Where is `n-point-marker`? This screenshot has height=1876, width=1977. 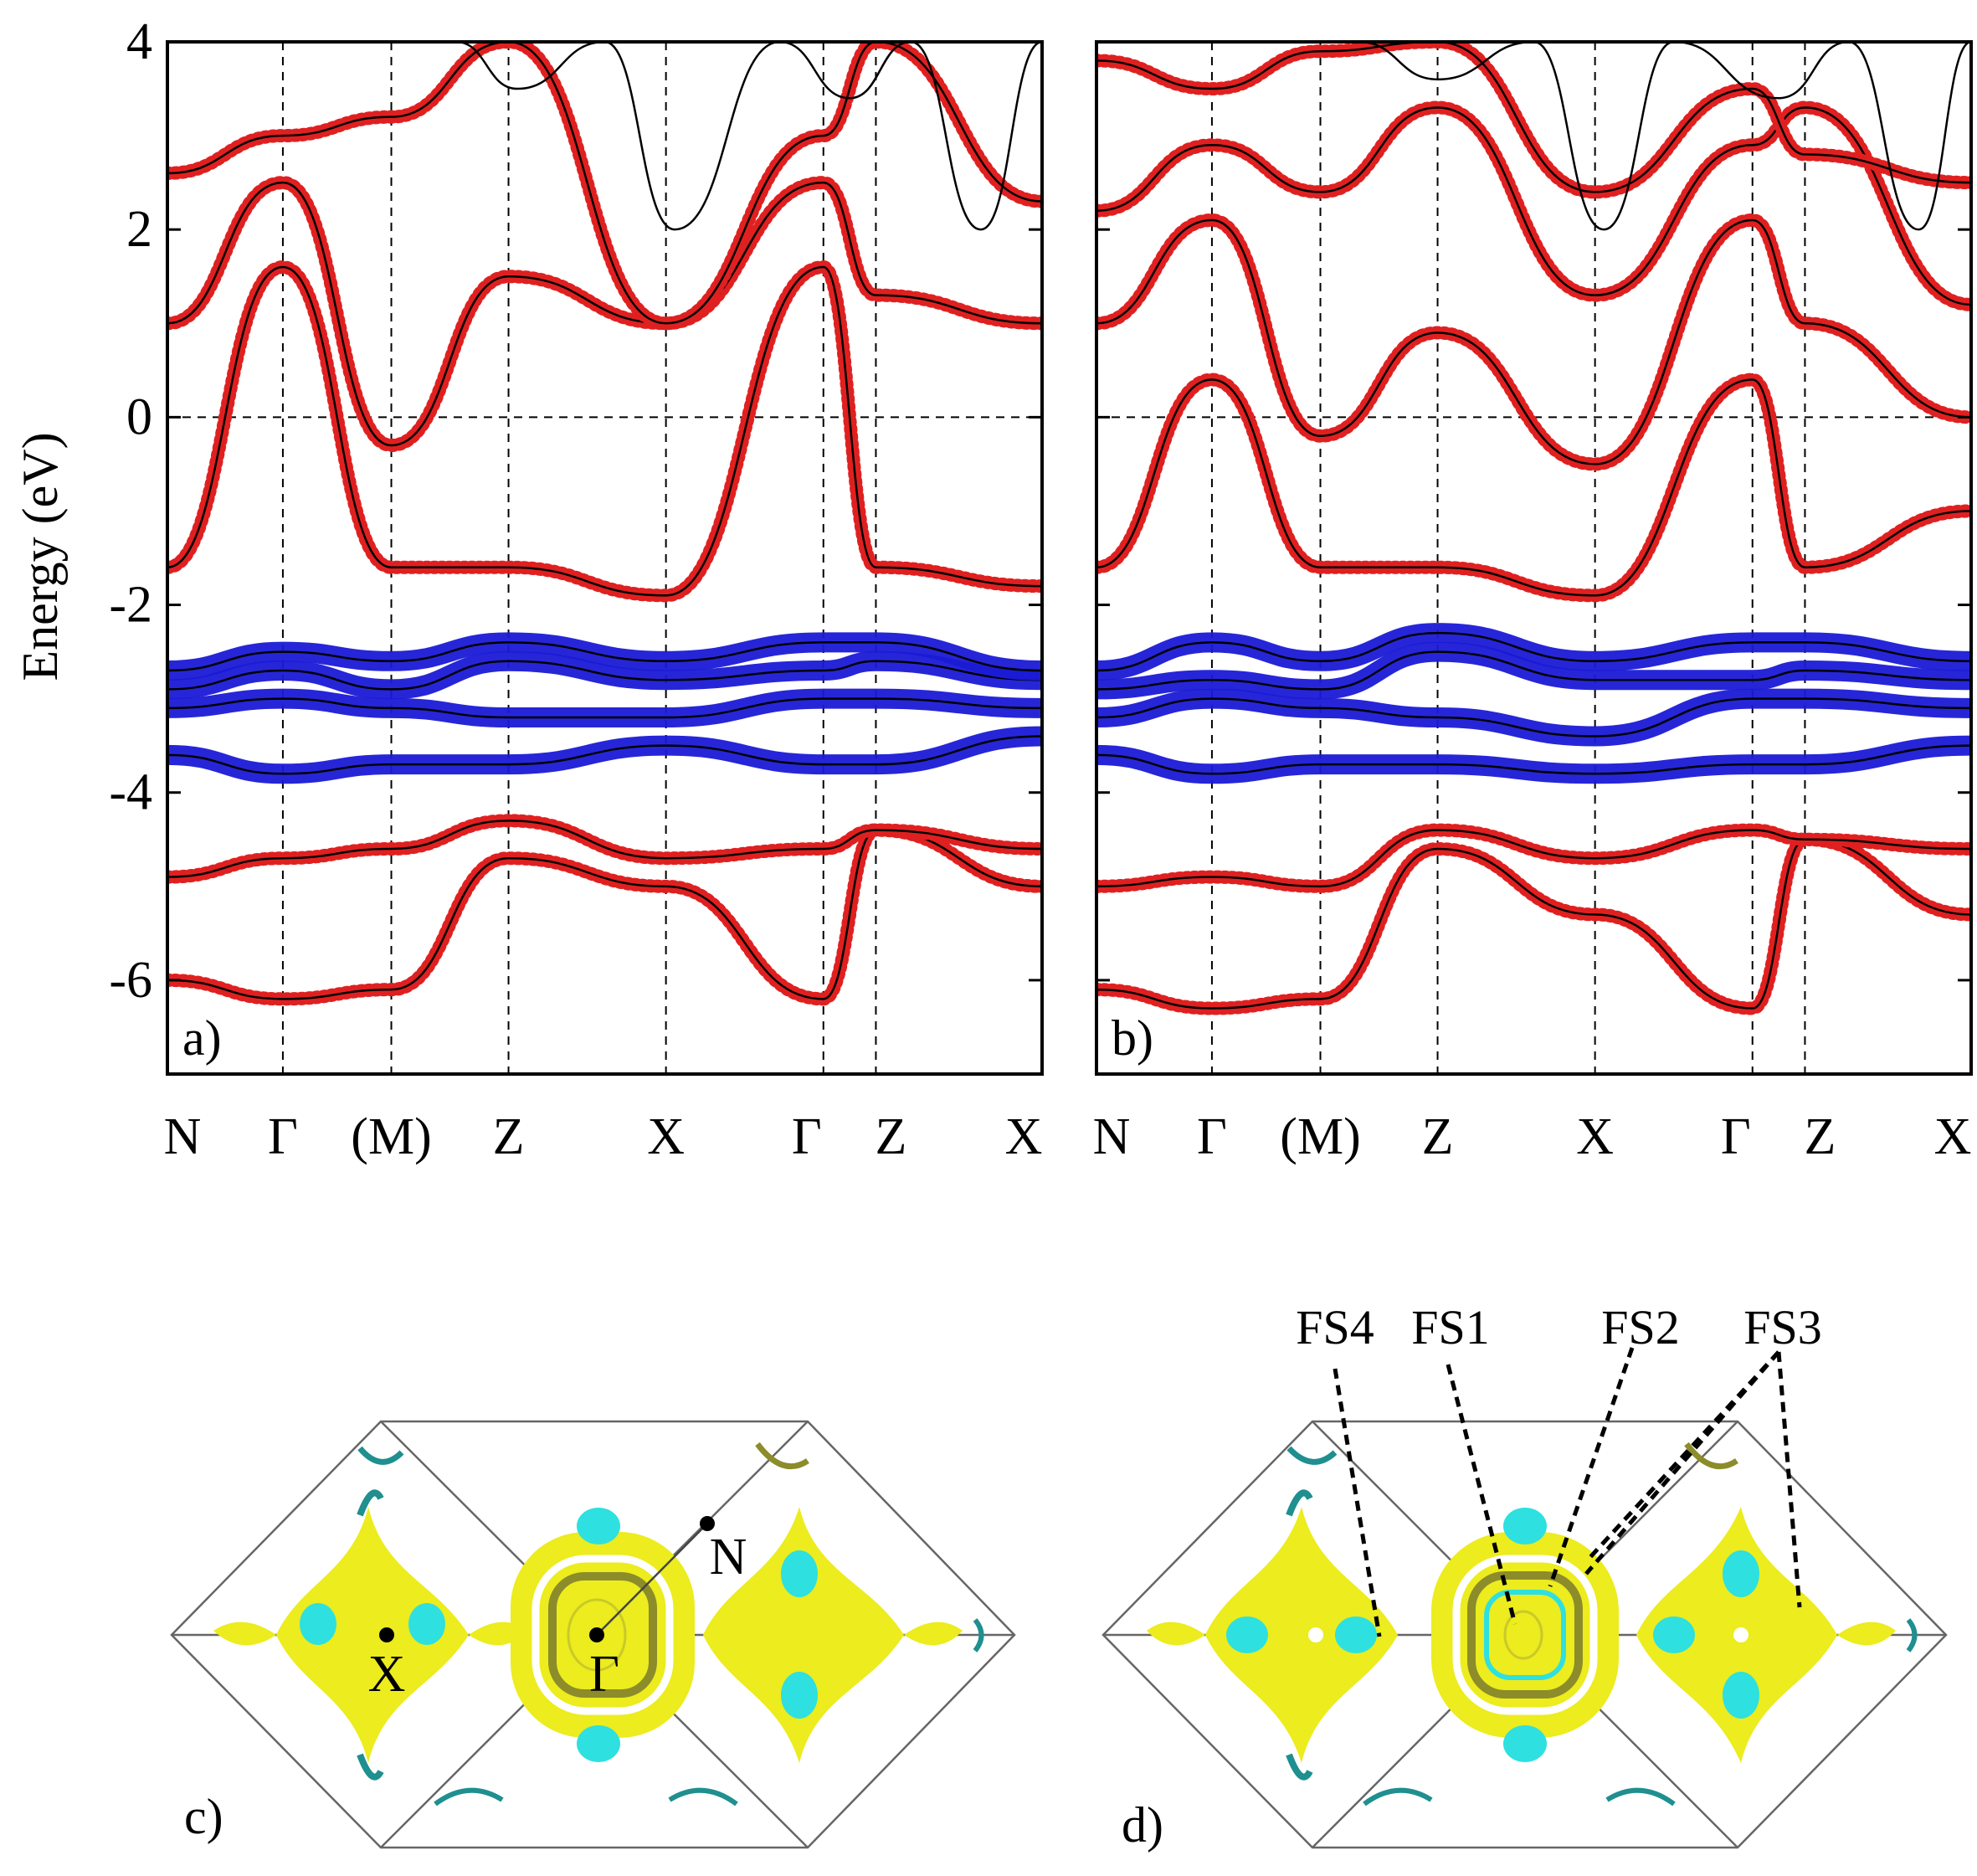
n-point-marker is located at coordinates (707, 1523).